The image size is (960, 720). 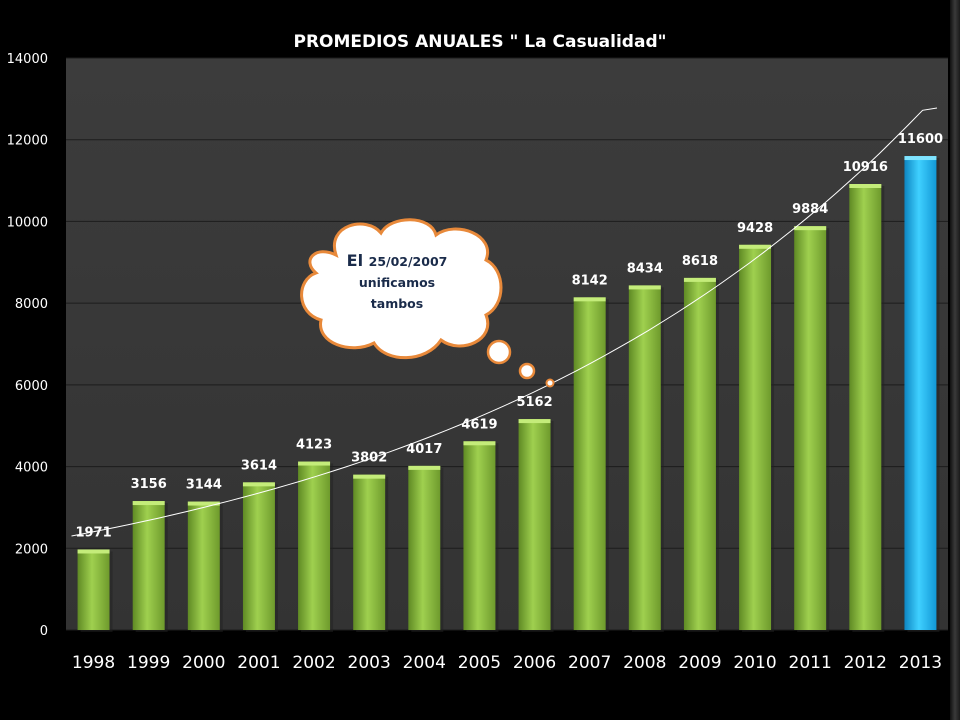 I want to click on x-tick-label: 2004, so click(x=424, y=663).